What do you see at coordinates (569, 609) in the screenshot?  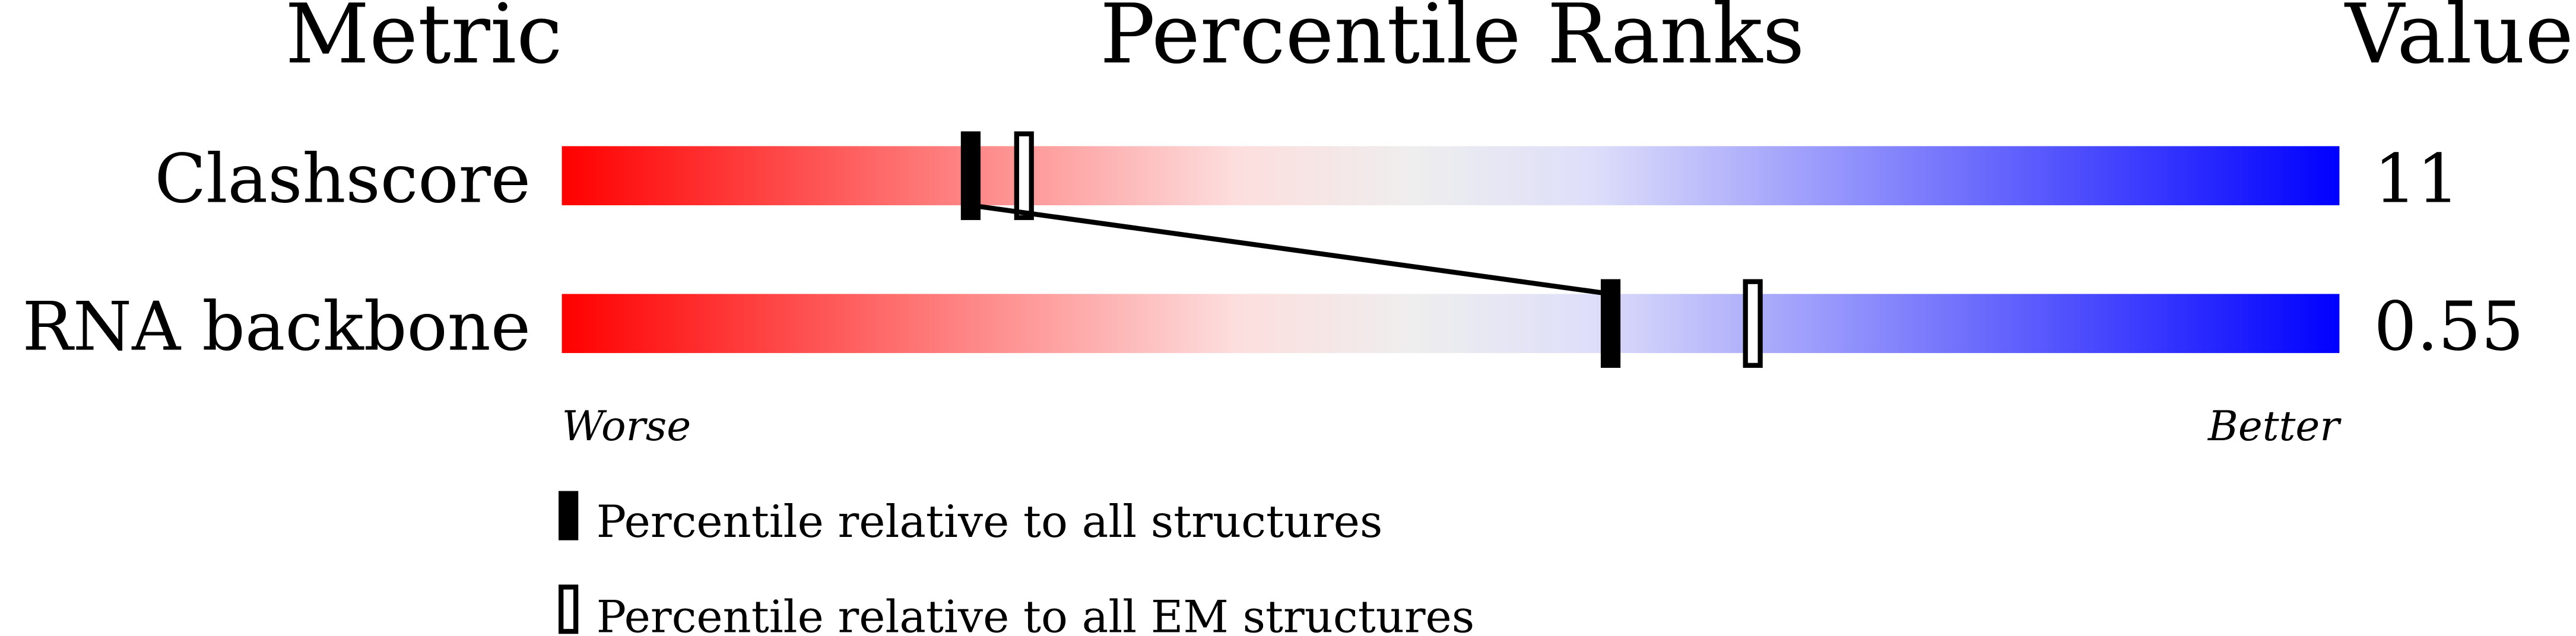 I see `legend-open-marker` at bounding box center [569, 609].